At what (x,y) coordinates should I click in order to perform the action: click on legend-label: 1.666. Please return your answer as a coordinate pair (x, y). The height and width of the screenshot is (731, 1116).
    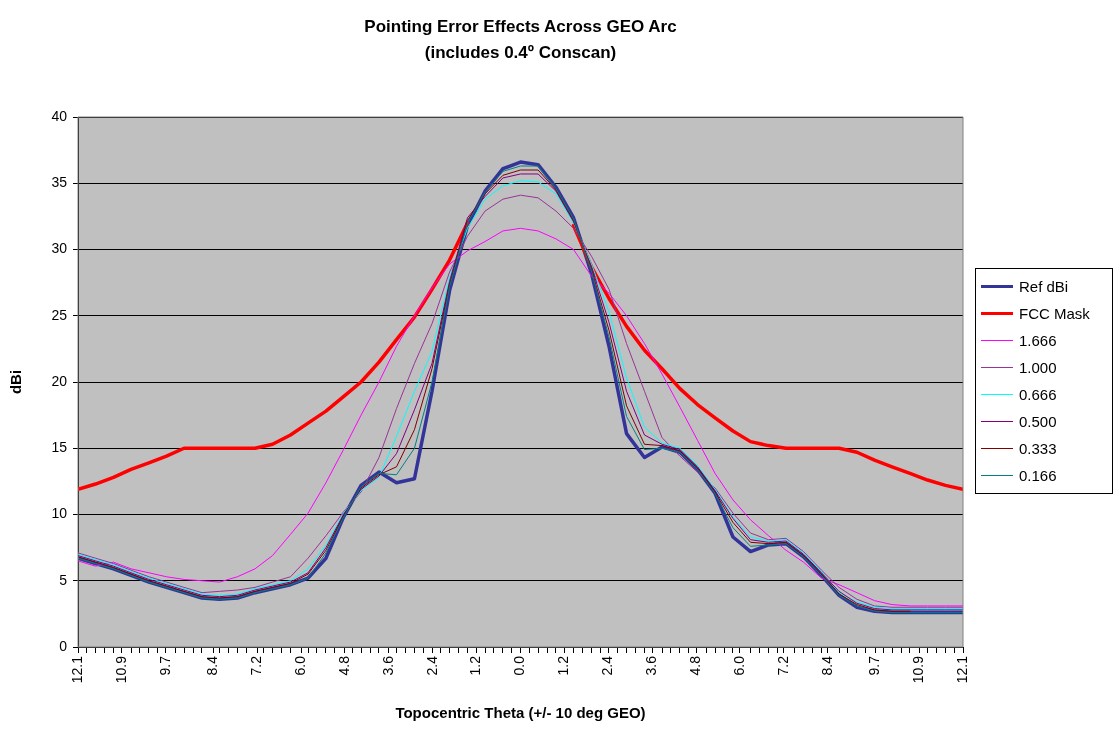
    Looking at the image, I should click on (1038, 340).